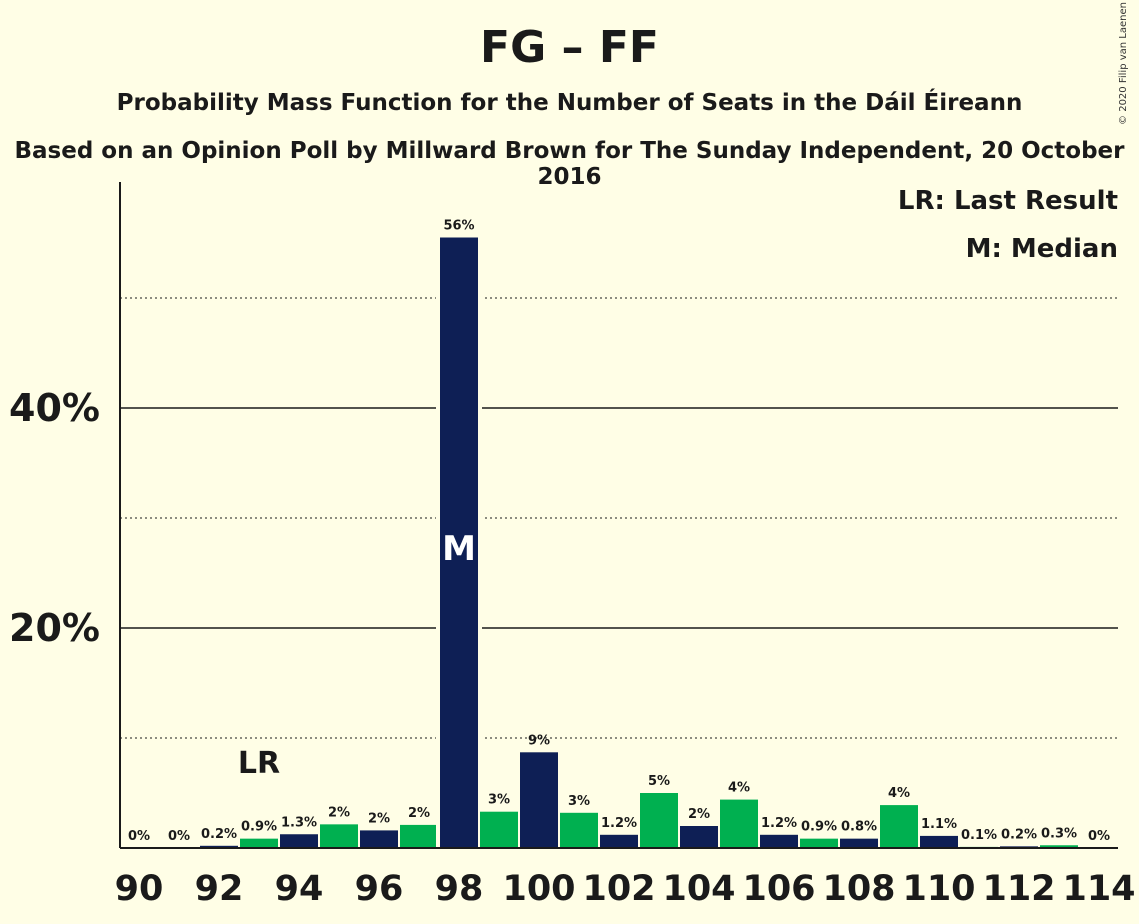 Image resolution: width=1139 pixels, height=924 pixels. I want to click on value-label-102: 1.2%, so click(619, 823).